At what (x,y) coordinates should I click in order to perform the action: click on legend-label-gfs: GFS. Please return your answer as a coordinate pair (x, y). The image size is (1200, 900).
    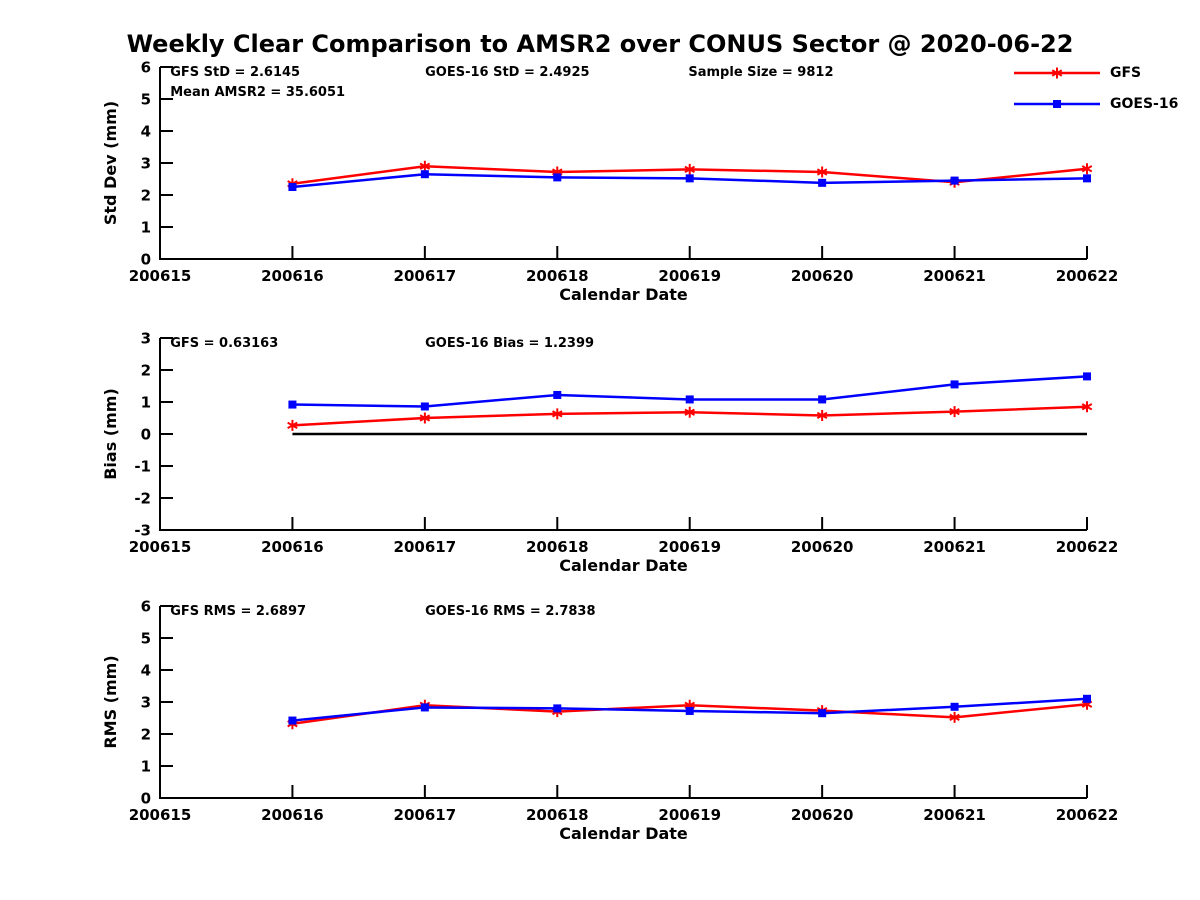
    Looking at the image, I should click on (1126, 73).